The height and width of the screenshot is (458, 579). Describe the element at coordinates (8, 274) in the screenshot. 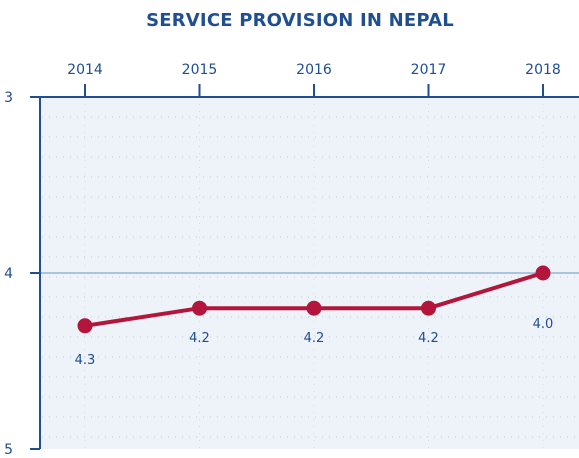

I see `y-tick-label: 4` at that location.